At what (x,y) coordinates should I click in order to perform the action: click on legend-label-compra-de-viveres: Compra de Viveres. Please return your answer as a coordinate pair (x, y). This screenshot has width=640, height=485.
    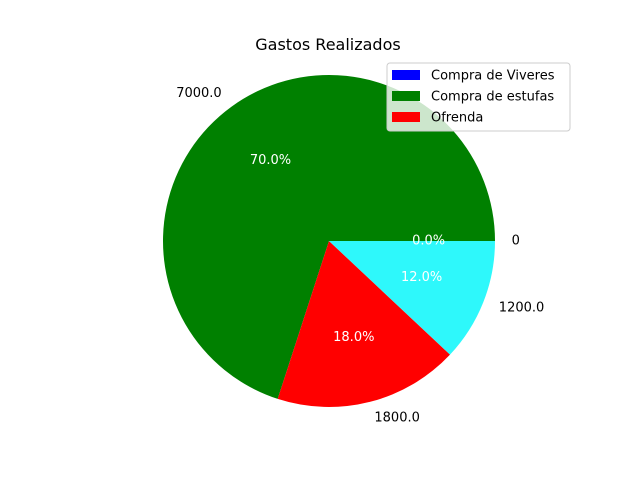
    Looking at the image, I should click on (493, 76).